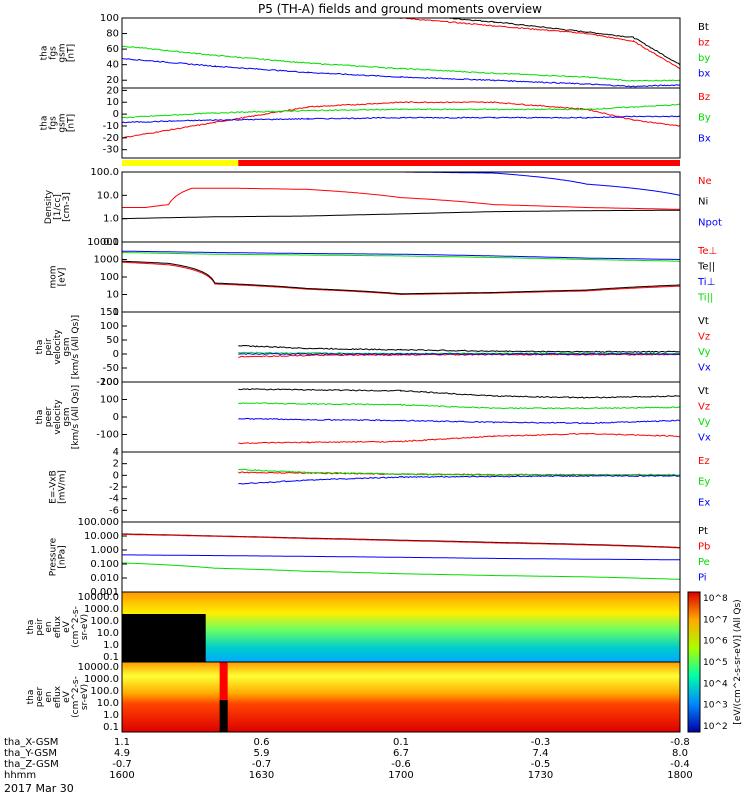 This screenshot has height=800, width=750. What do you see at coordinates (58, 207) in the screenshot?
I see `y-axis-label: [1/cc]` at bounding box center [58, 207].